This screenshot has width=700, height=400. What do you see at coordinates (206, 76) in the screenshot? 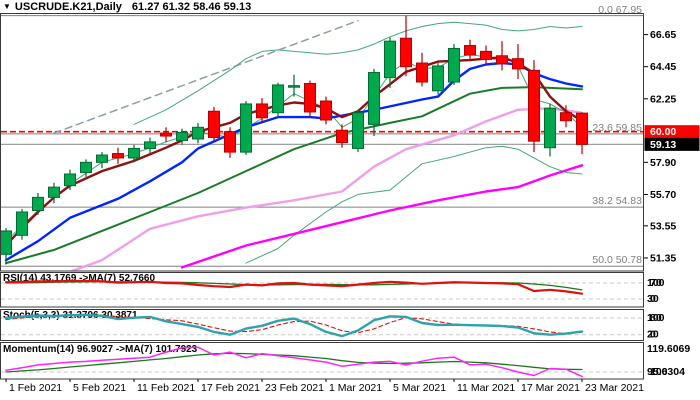
I see `trendline` at bounding box center [206, 76].